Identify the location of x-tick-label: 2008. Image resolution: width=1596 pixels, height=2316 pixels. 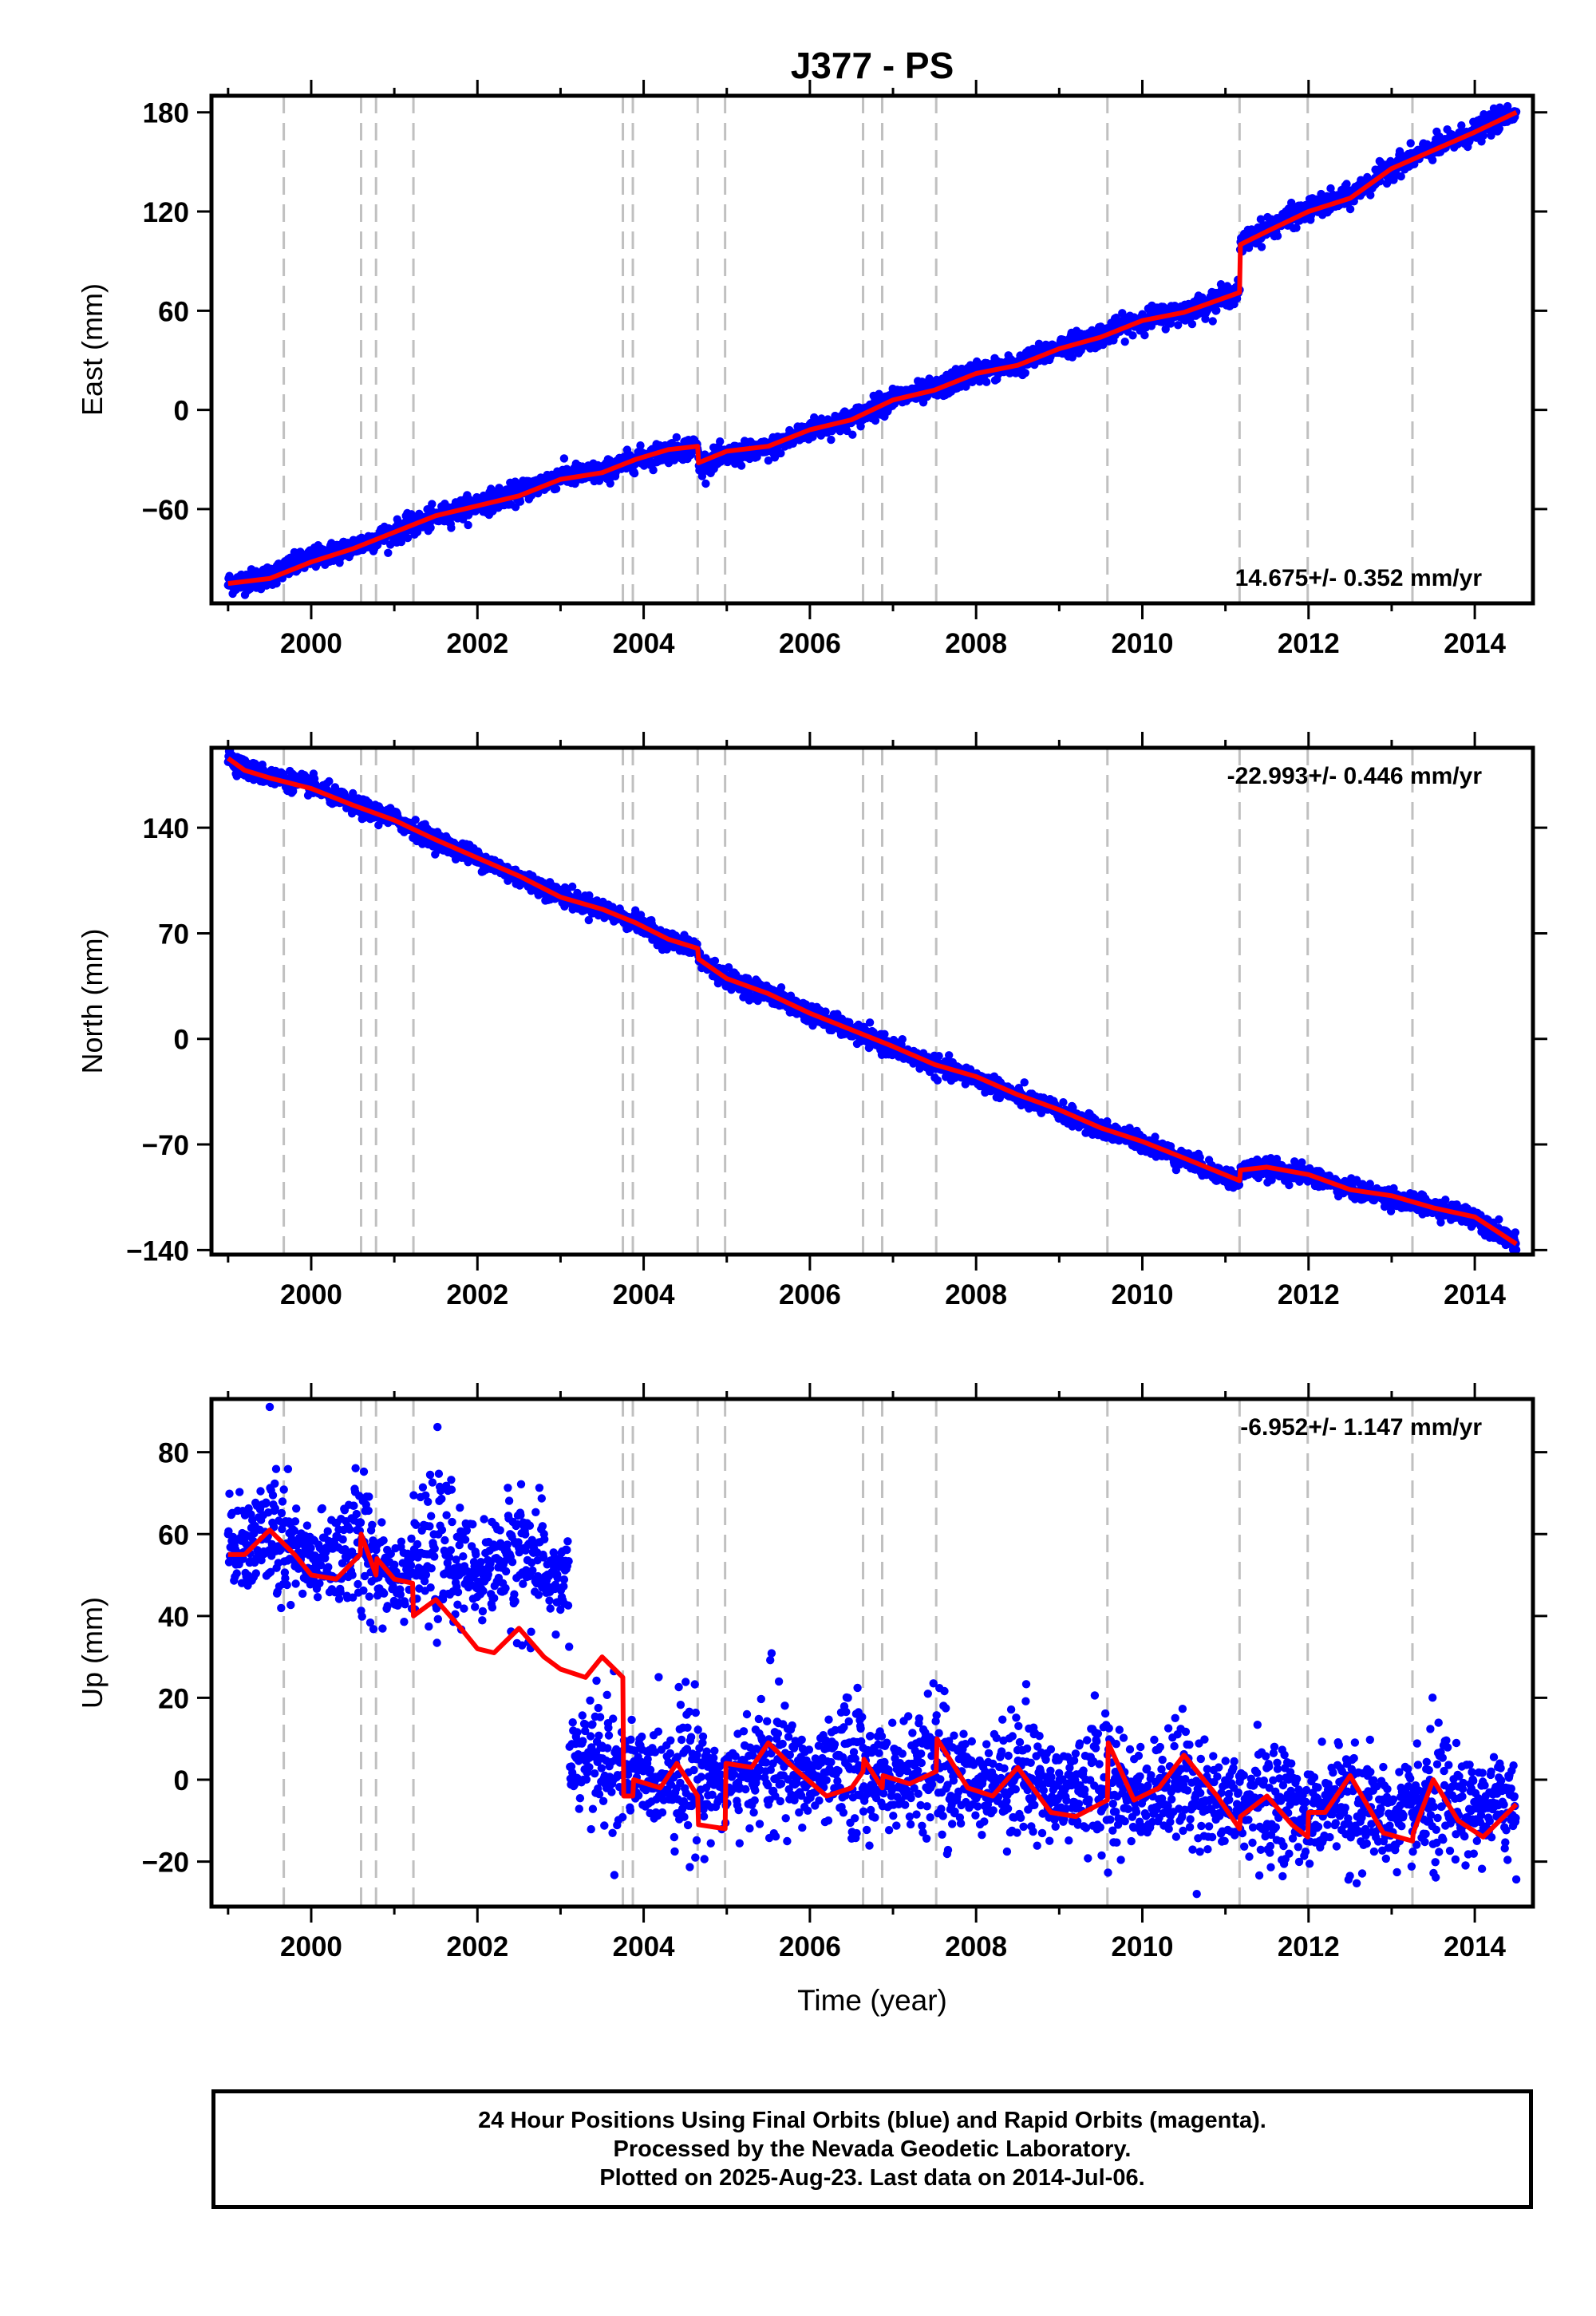
(976, 643).